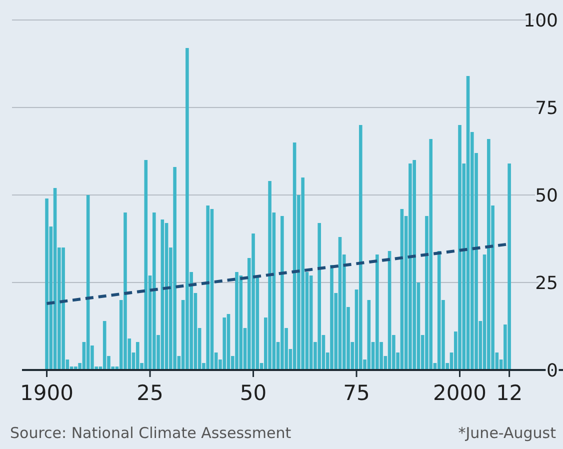  I want to click on x-tick-label: 25, so click(150, 393).